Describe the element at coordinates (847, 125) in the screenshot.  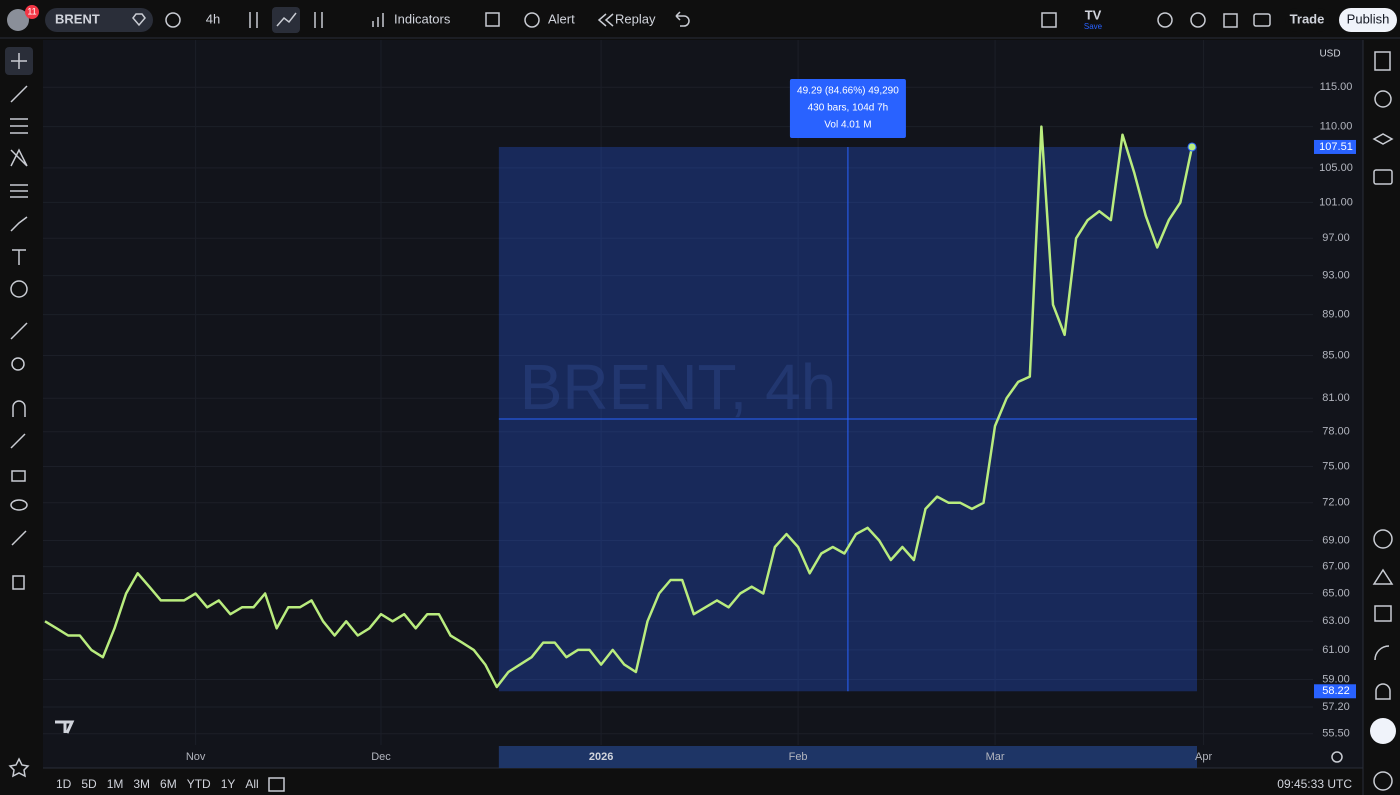
I see `measure-text: Vol 4.01 M` at that location.